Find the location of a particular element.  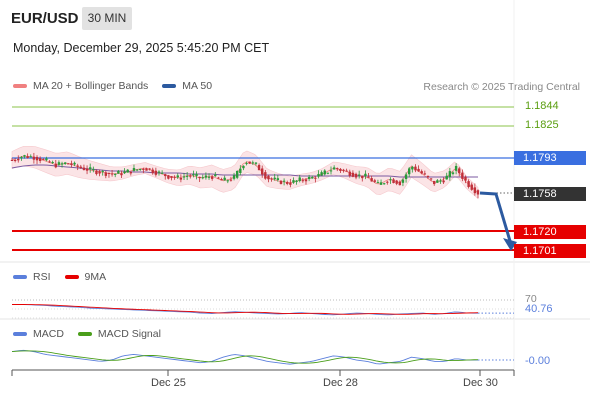

legend-label-macd: MACD is located at coordinates (48, 334).